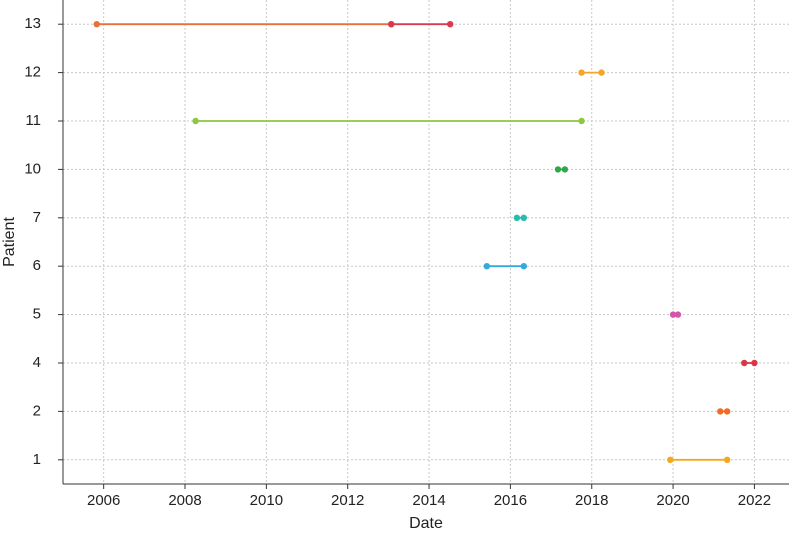 The width and height of the screenshot is (789, 533). Describe the element at coordinates (37, 459) in the screenshot. I see `y-tick-label: 1` at that location.